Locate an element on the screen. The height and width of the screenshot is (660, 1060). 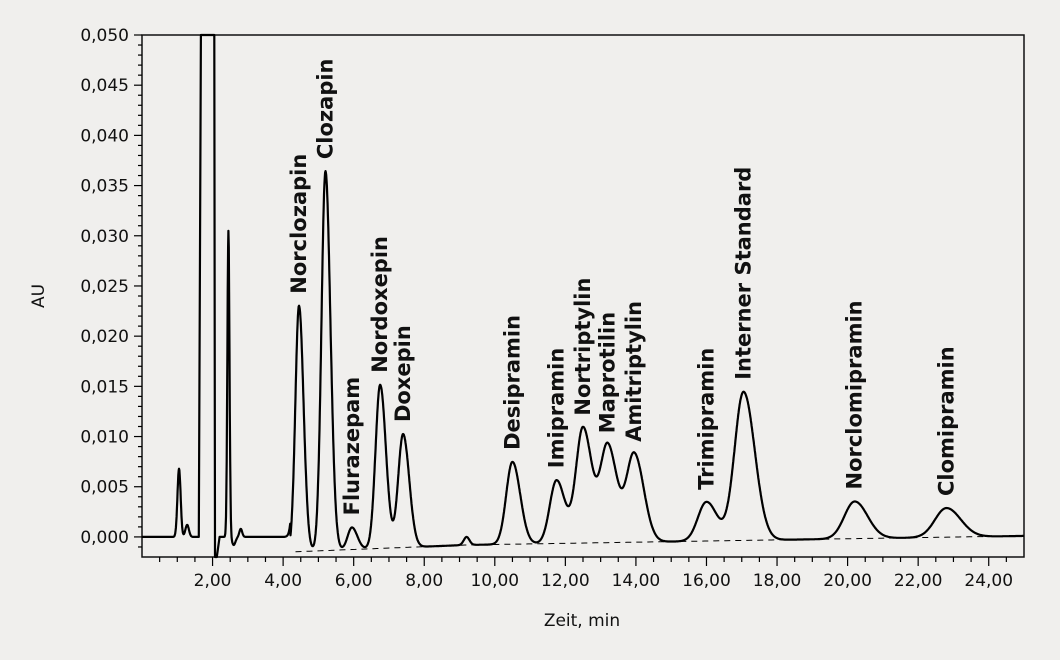
x-tick-label: 20,00 is located at coordinates (847, 581).